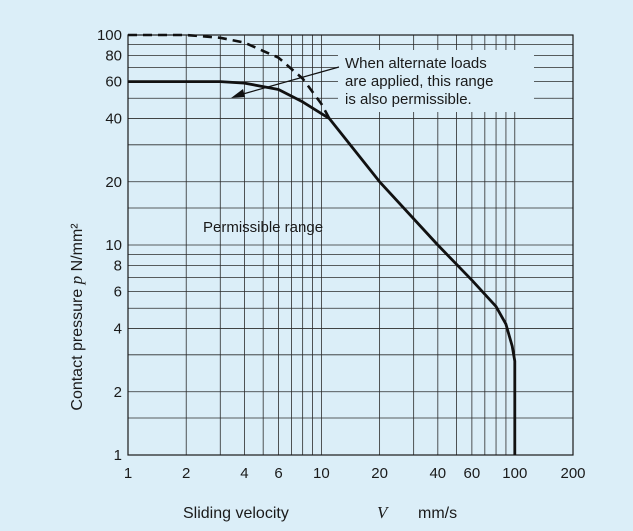 This screenshot has width=633, height=531. I want to click on annotation-alternate-loads-line-2: are applied, this range, so click(419, 81).